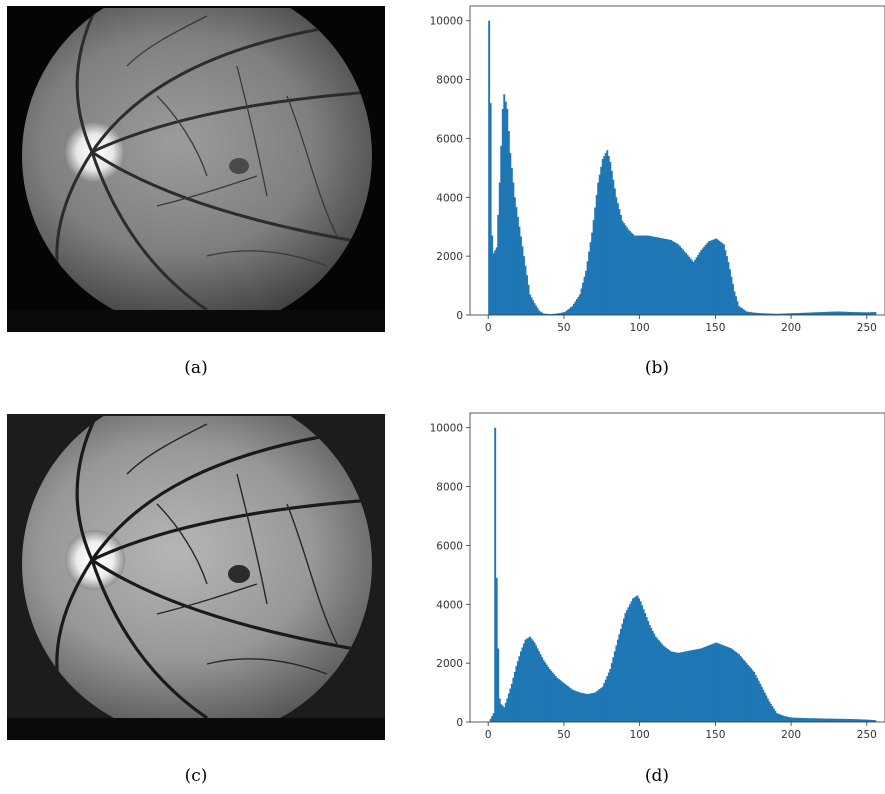 The width and height of the screenshot is (885, 794). I want to click on y-tick-label: 10000, so click(446, 22).